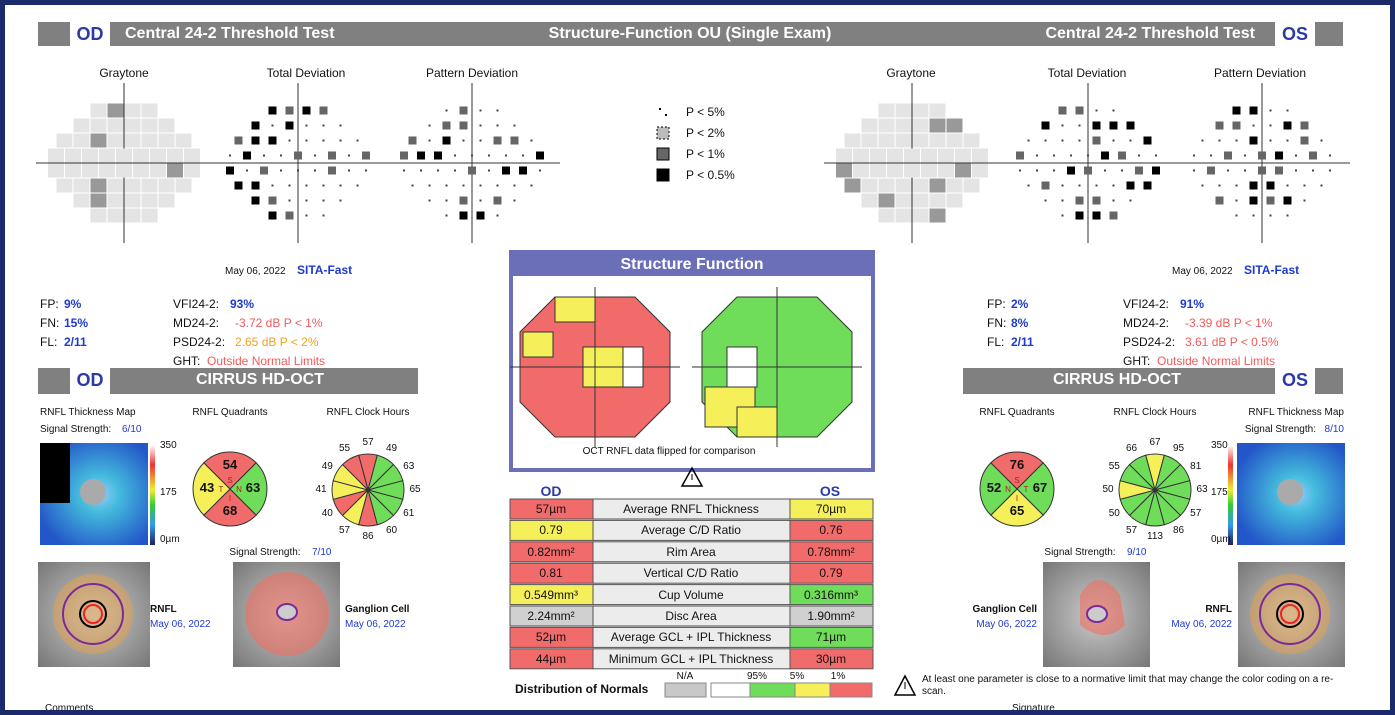 The height and width of the screenshot is (715, 1395). I want to click on clock-value: 49, so click(327, 466).